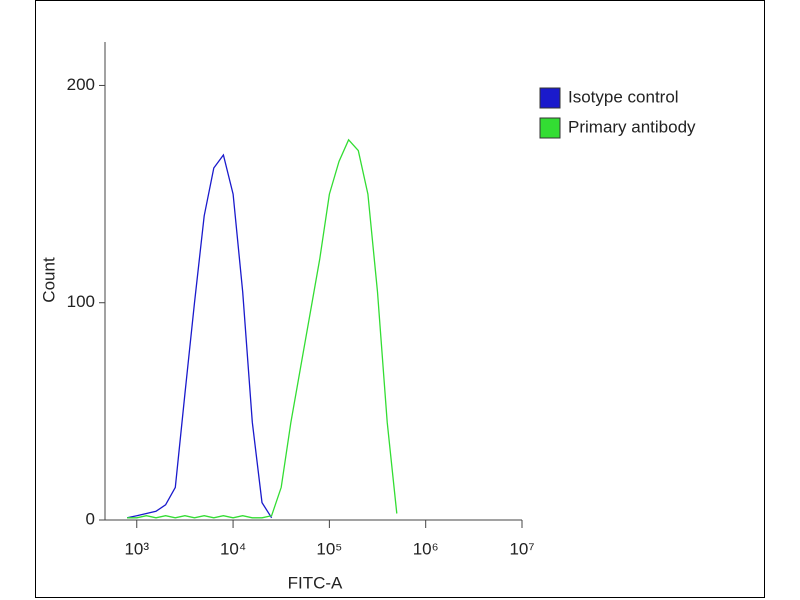  What do you see at coordinates (81, 301) in the screenshot?
I see `y-tick-label: 100` at bounding box center [81, 301].